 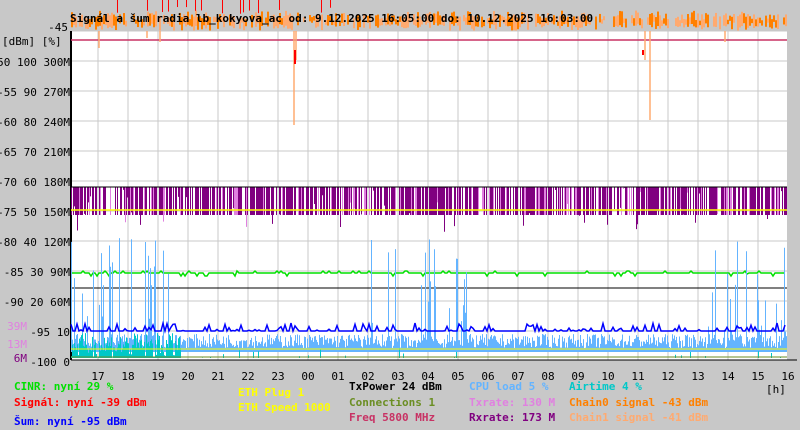 I want to click on x-tick-label: 09, so click(x=577, y=376).